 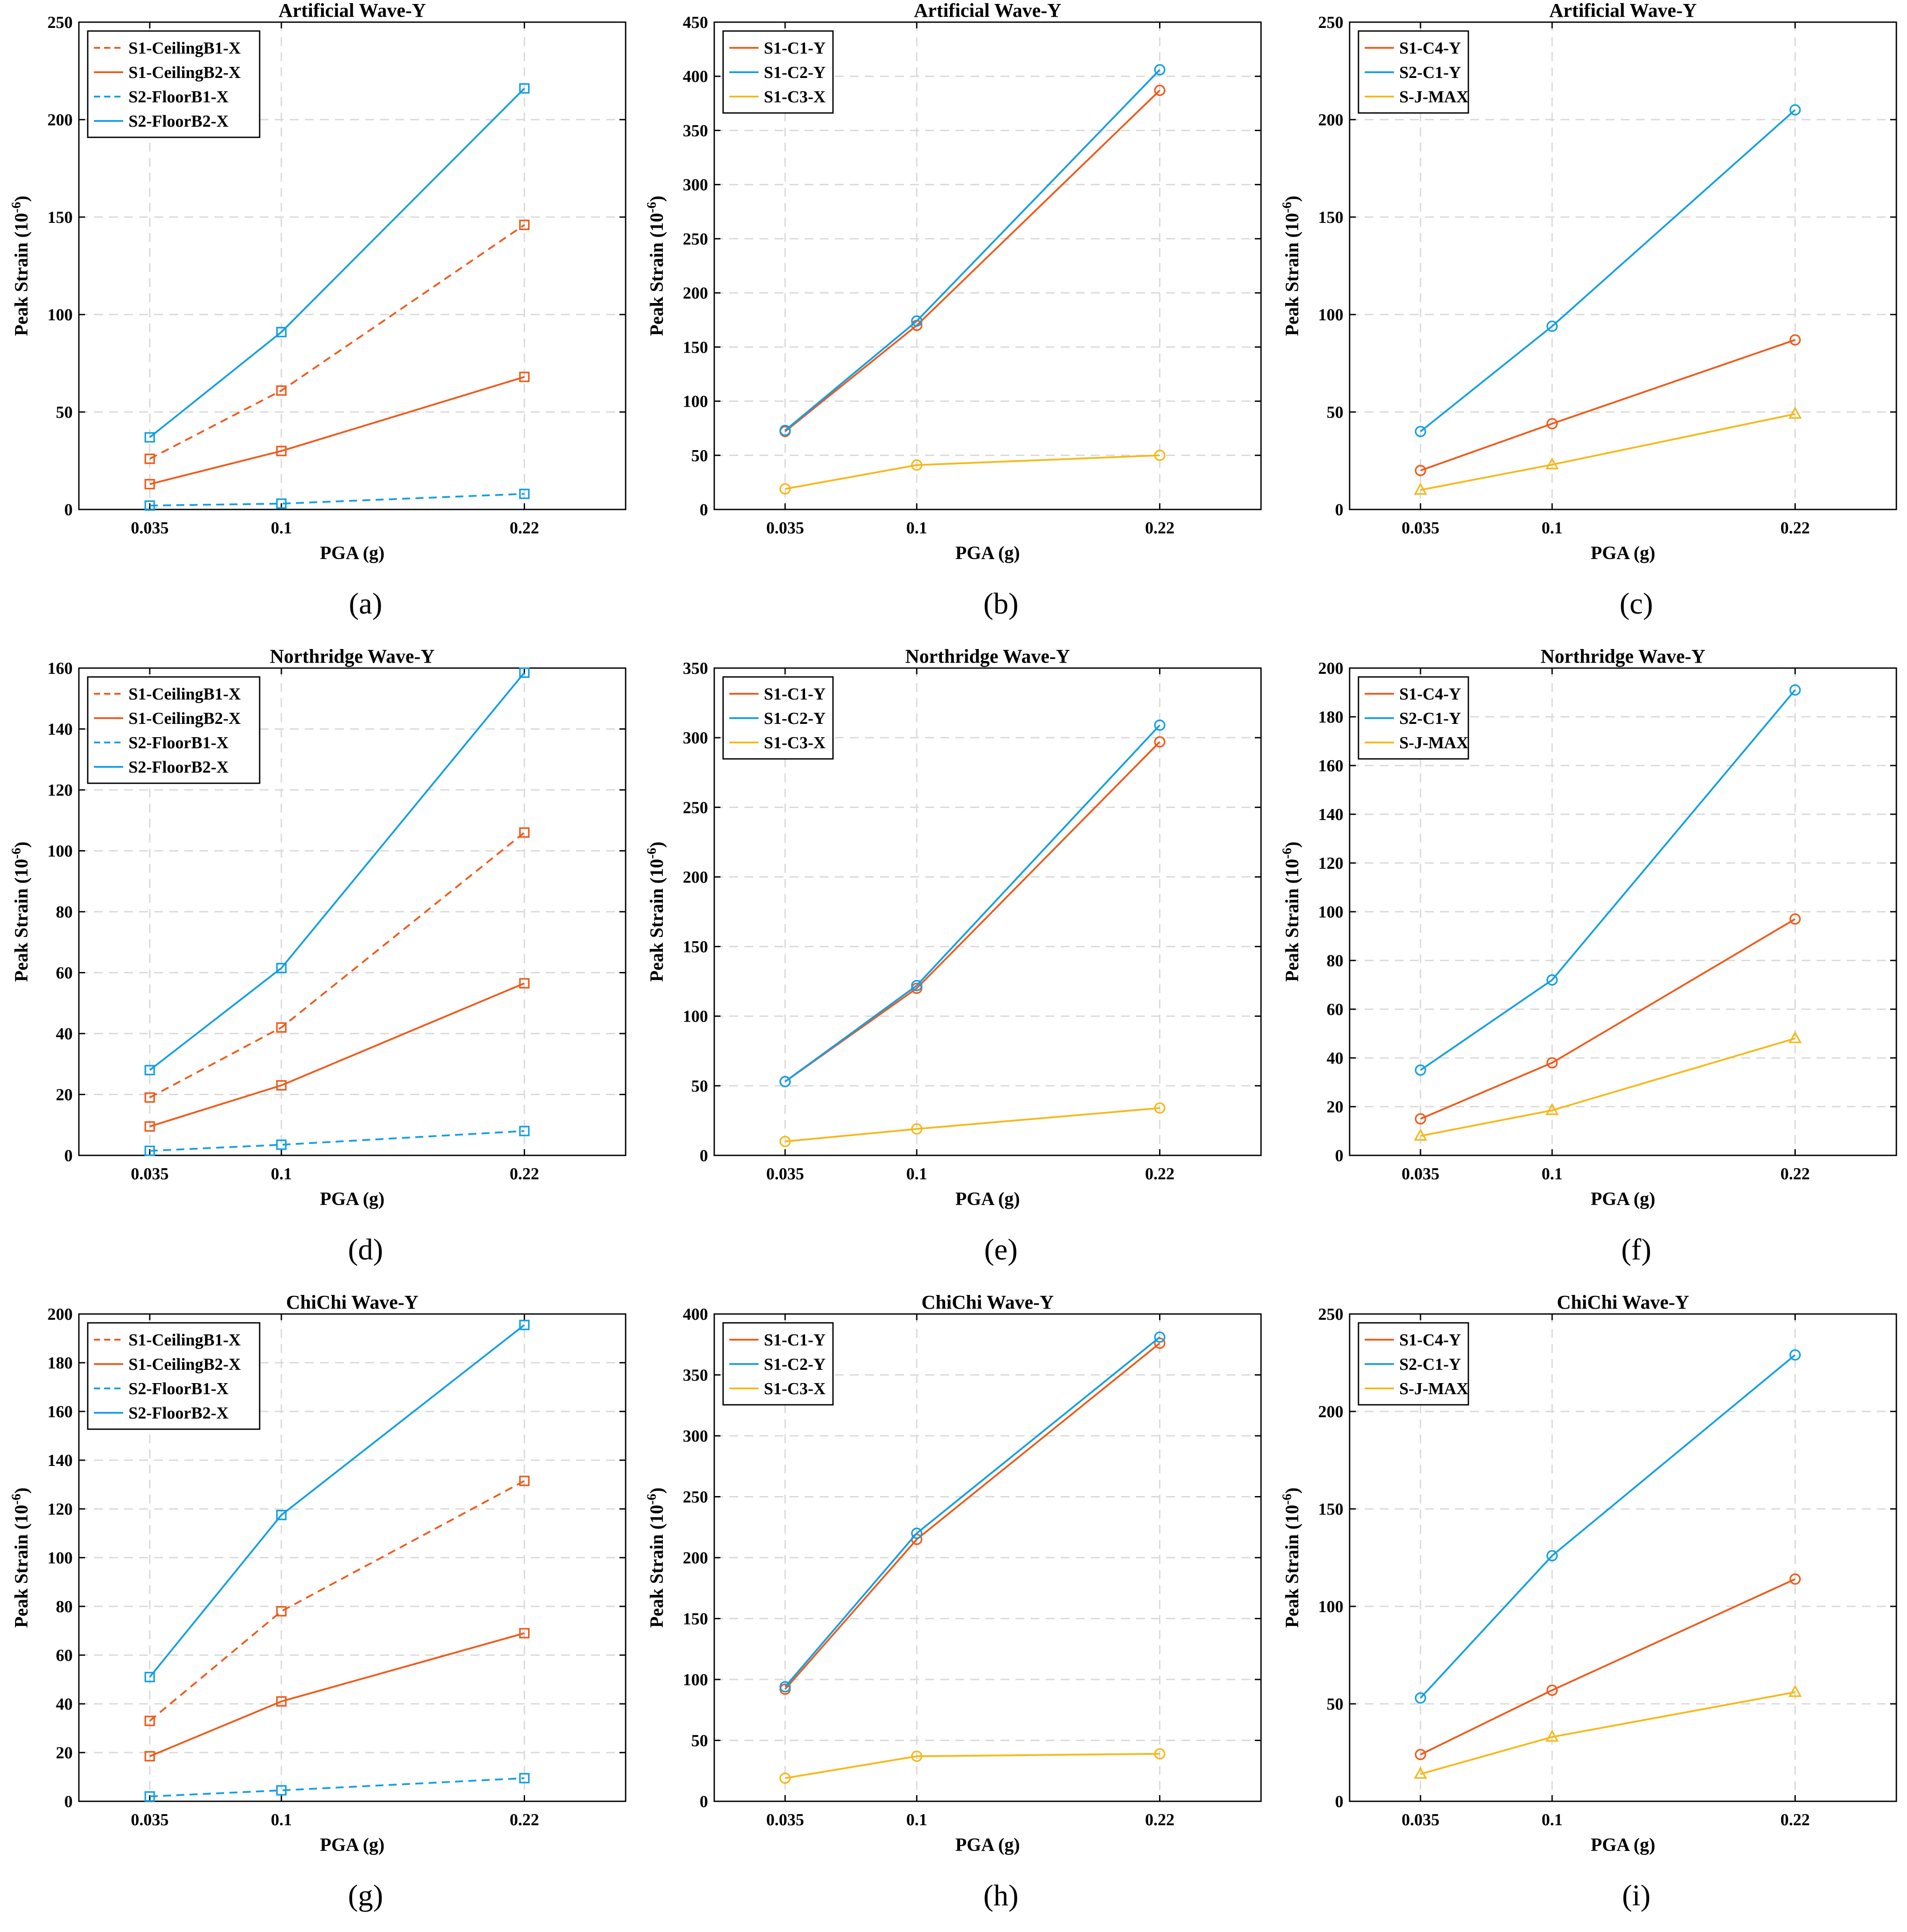 What do you see at coordinates (1608, 1019) in the screenshot?
I see `series-S1-C4-Y` at bounding box center [1608, 1019].